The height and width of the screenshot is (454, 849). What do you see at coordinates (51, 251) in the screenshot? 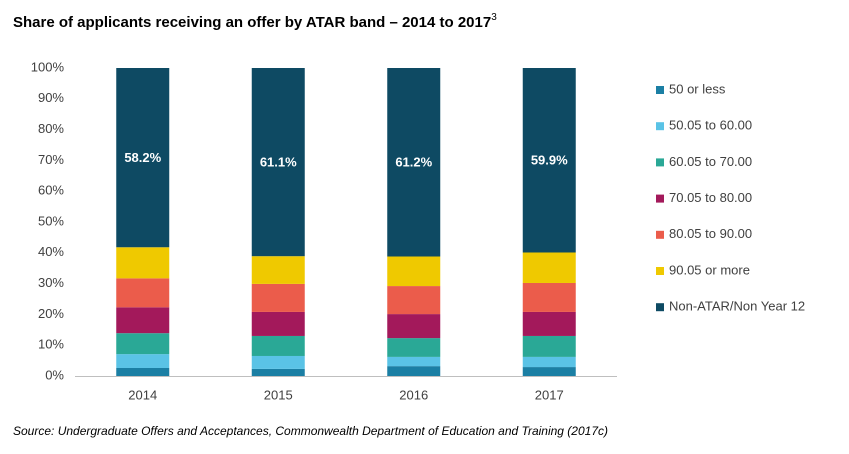
I see `y-tick-label: 40%` at bounding box center [51, 251].